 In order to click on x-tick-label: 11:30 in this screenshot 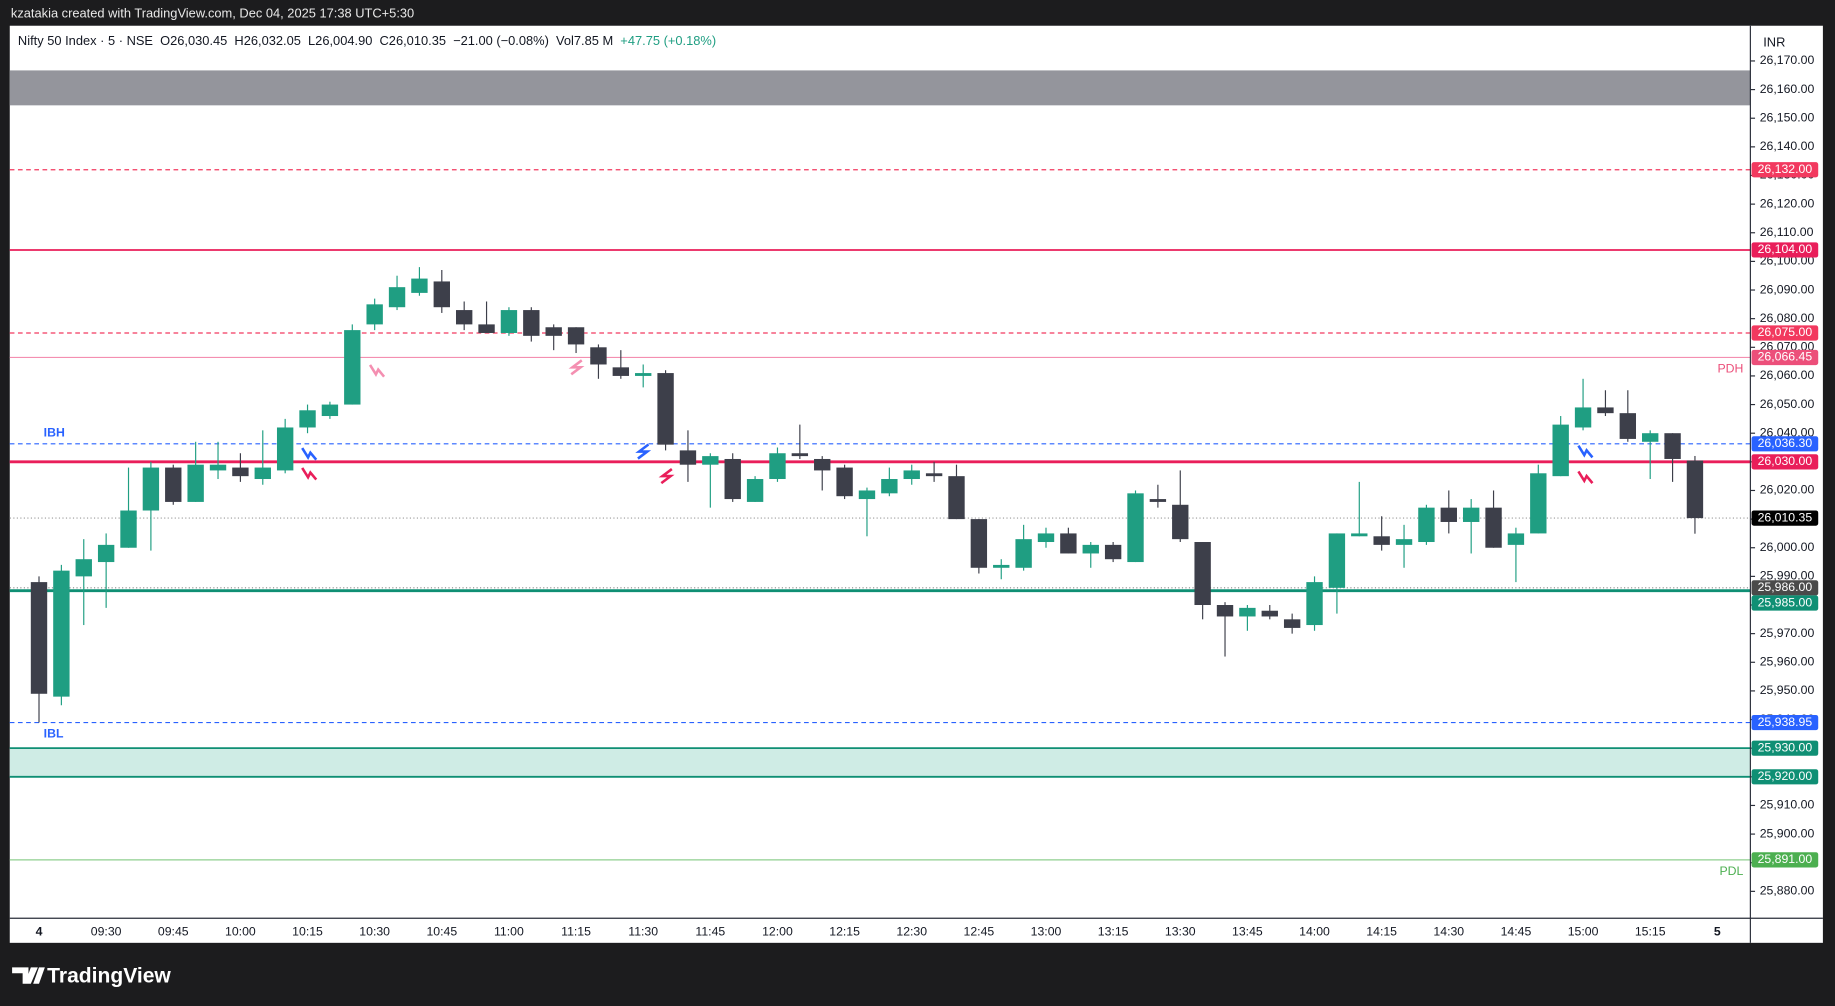, I will do `click(643, 932)`.